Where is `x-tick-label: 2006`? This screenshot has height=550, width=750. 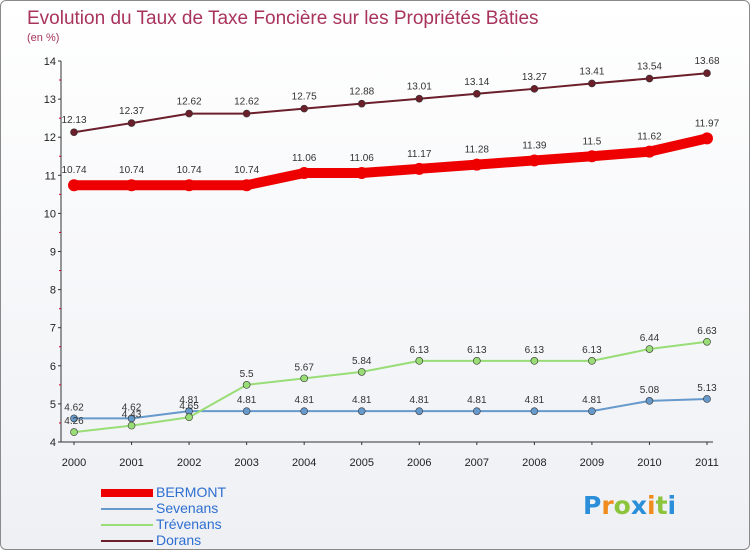
x-tick-label: 2006 is located at coordinates (419, 463).